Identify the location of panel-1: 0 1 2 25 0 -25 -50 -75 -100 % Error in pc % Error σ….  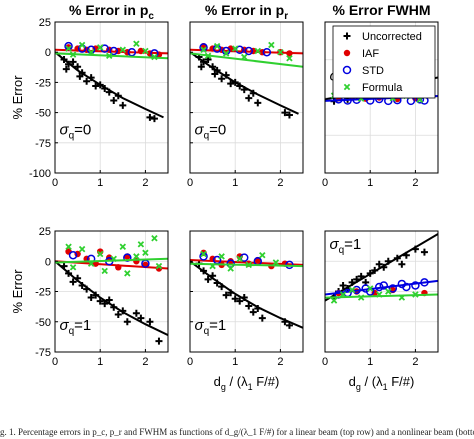
(89, 95).